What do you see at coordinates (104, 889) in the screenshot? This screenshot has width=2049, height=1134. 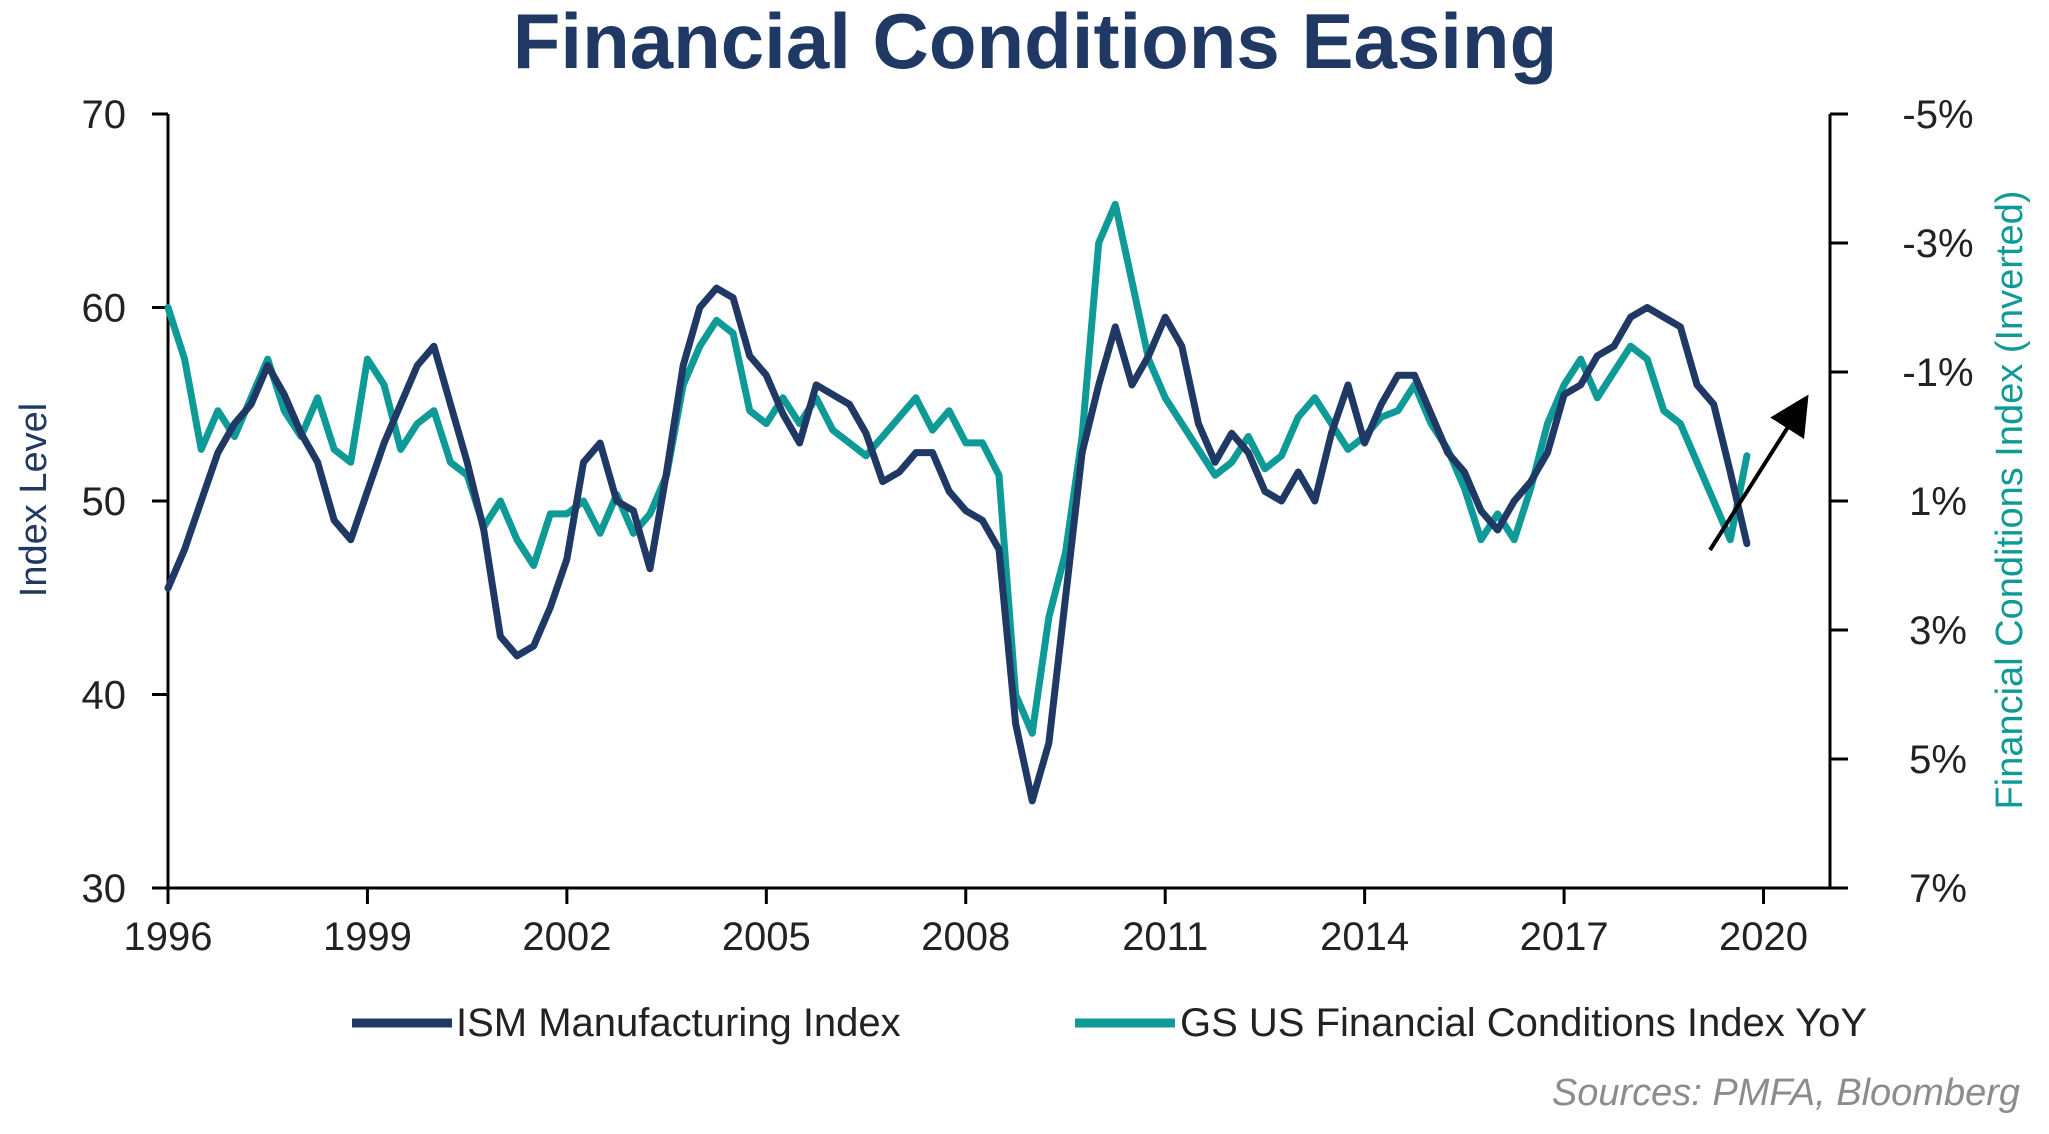 I see `y-left-tick-label: 30` at bounding box center [104, 889].